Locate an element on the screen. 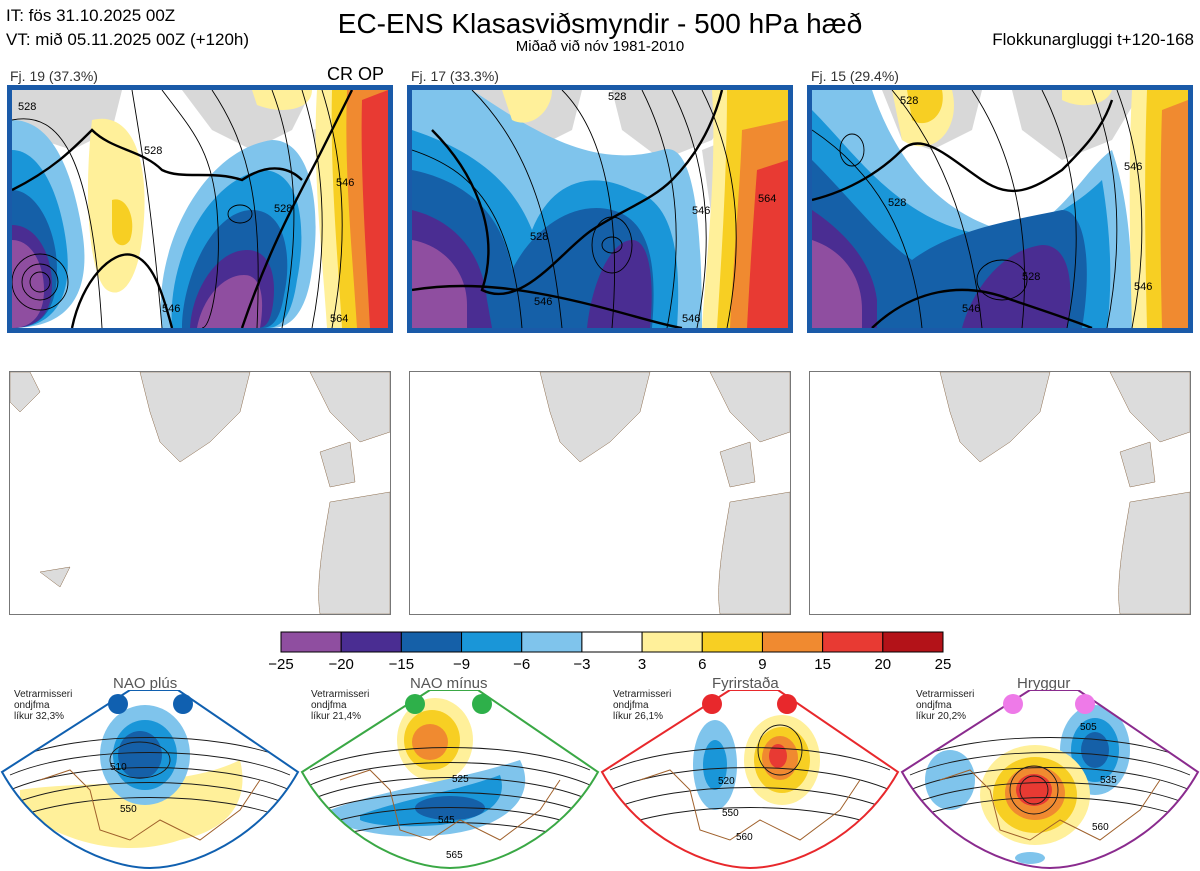  contour-label: 525 is located at coordinates (460, 779).